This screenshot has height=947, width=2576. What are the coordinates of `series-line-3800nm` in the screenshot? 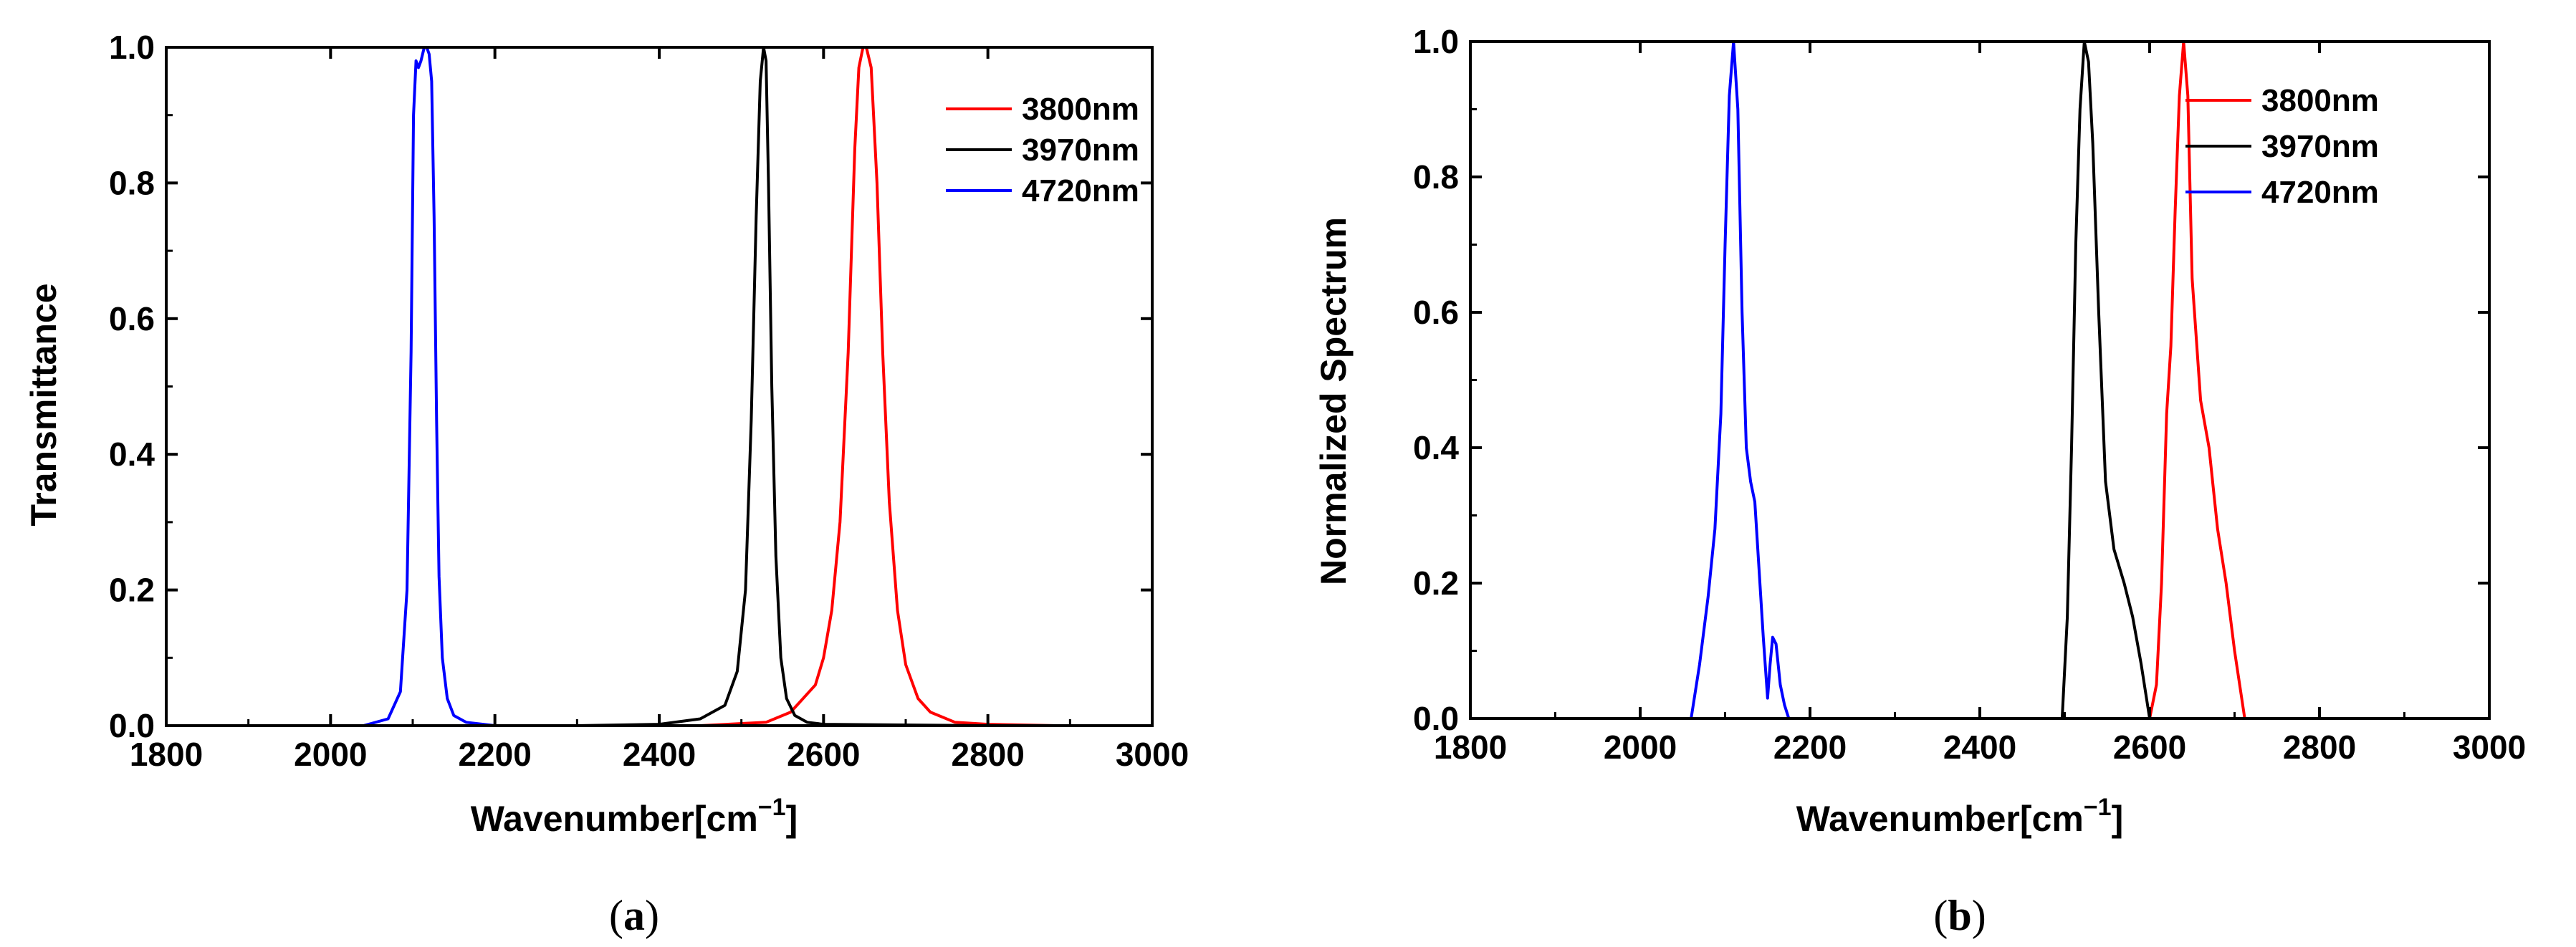 It's located at (2197, 380).